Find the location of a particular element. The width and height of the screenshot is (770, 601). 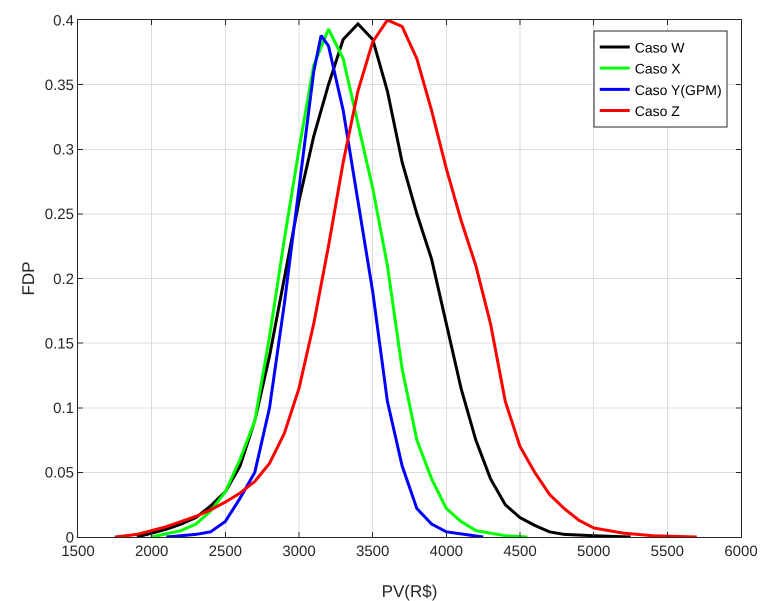

y-tick-label: 0.4 is located at coordinates (63, 21).